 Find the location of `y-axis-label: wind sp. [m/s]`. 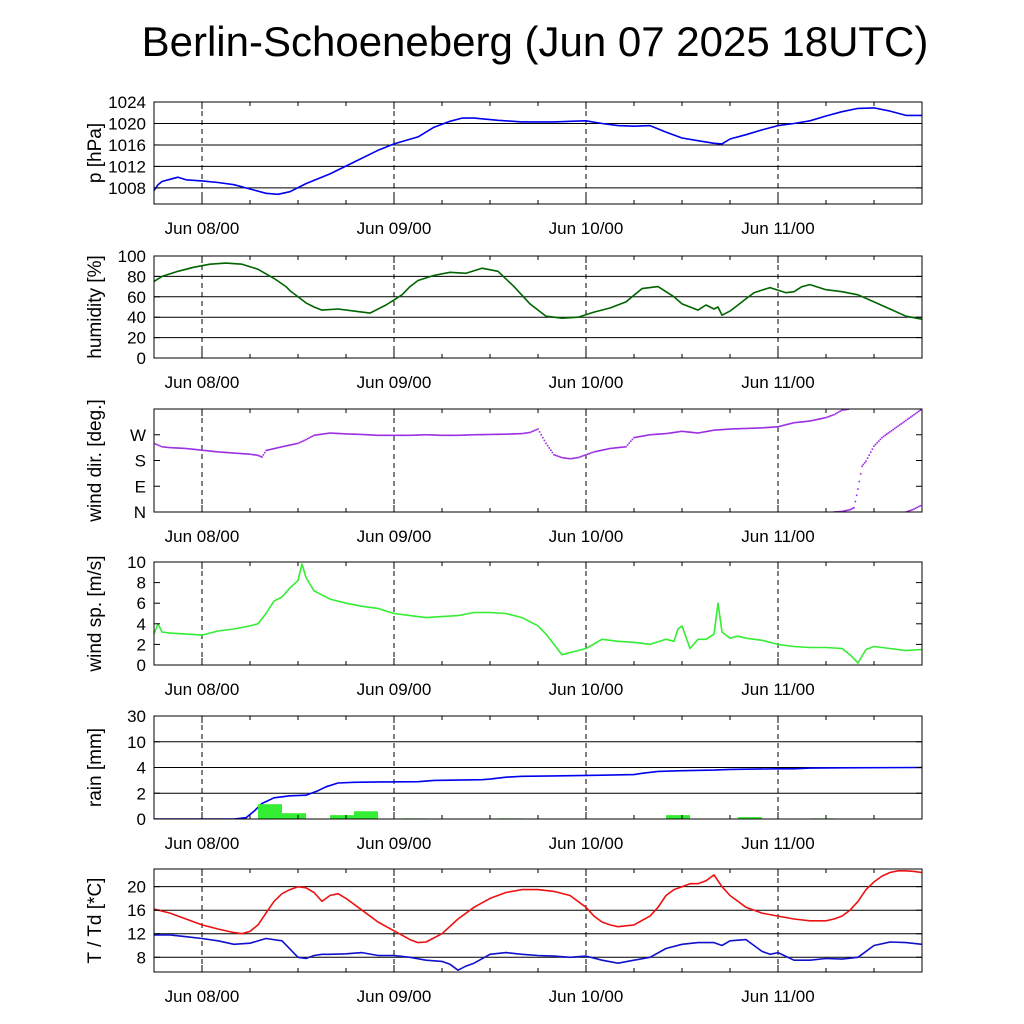

y-axis-label: wind sp. [m/s] is located at coordinates (95, 613).